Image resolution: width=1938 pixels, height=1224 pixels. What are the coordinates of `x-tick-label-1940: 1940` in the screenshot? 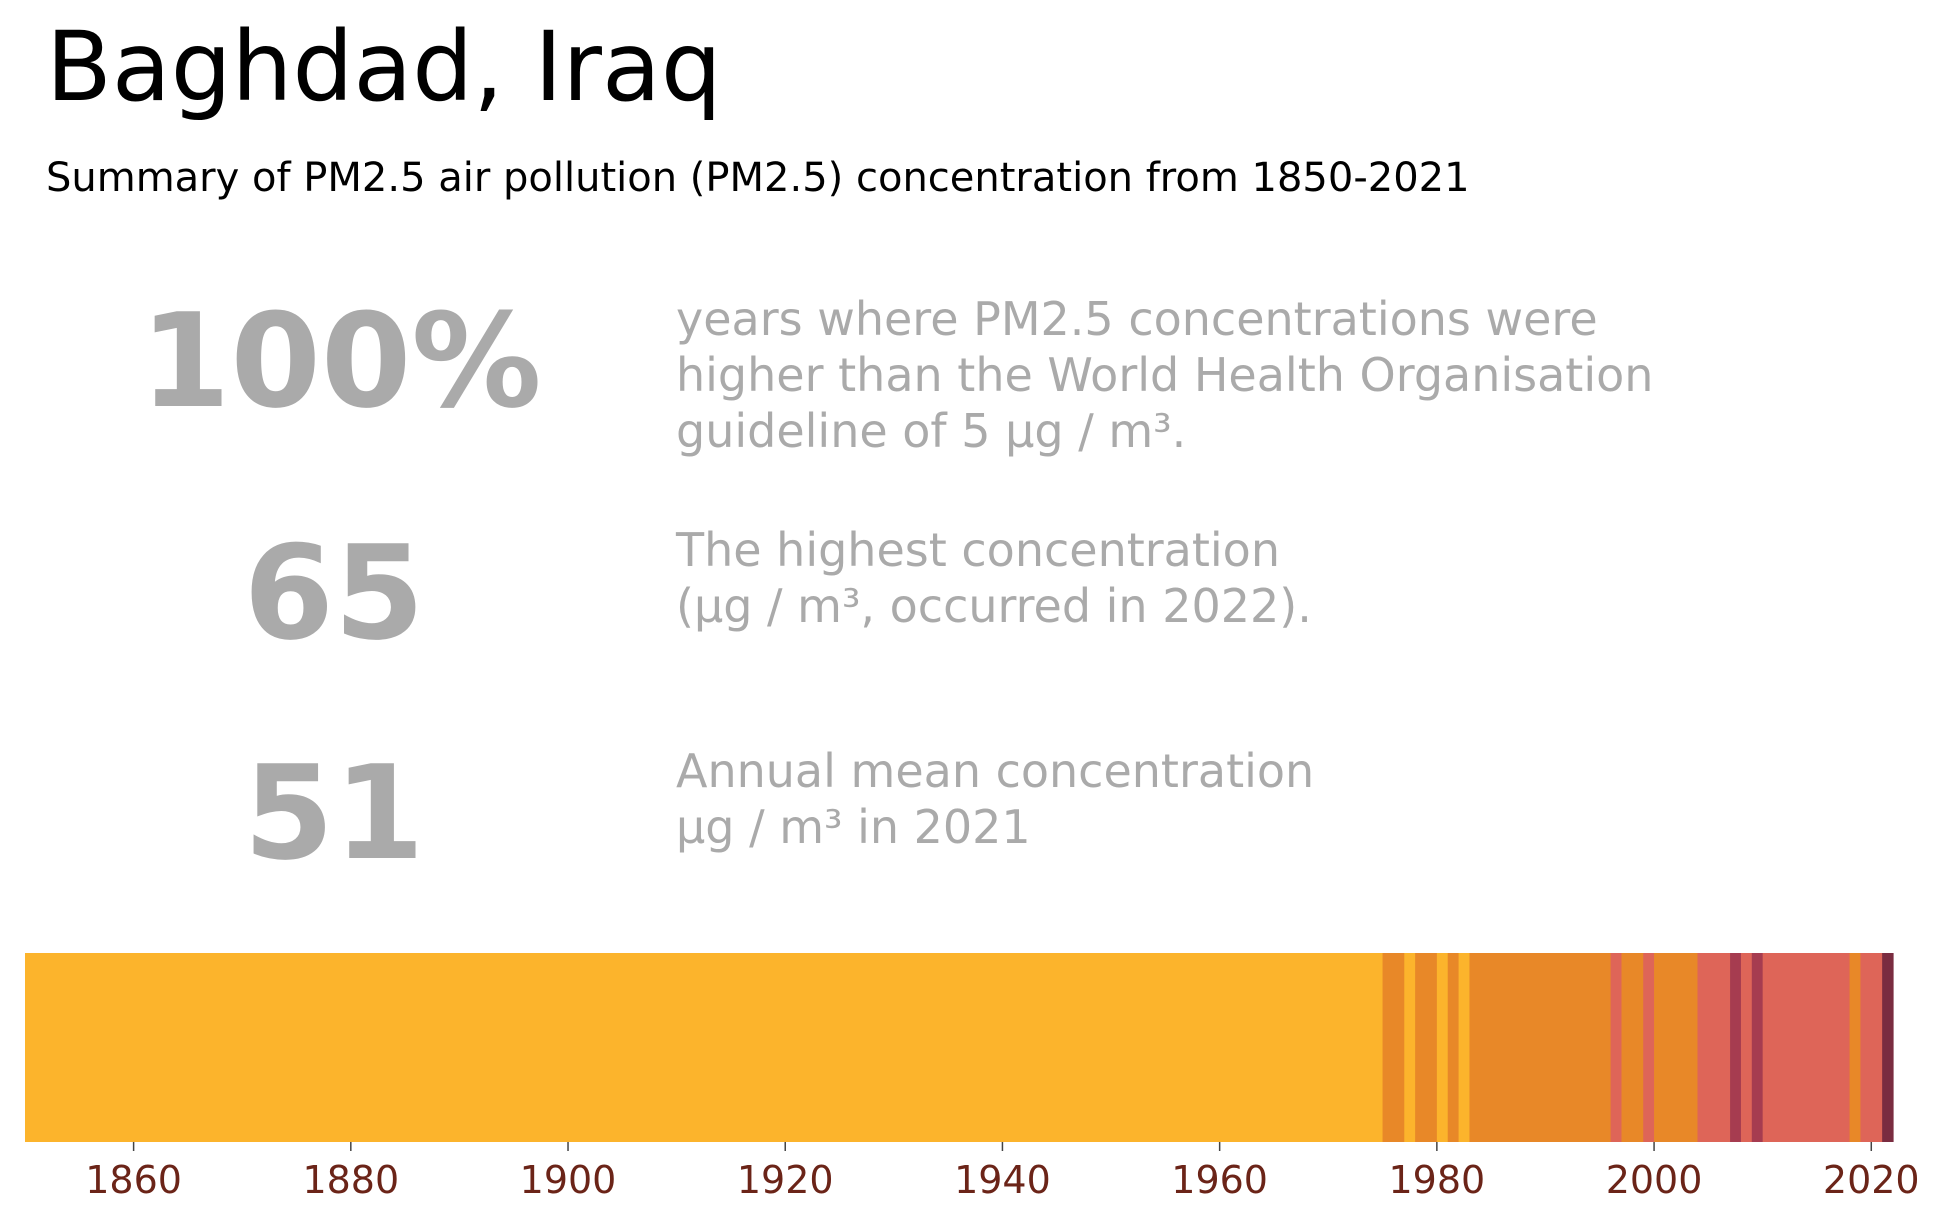 It's located at (1002, 1180).